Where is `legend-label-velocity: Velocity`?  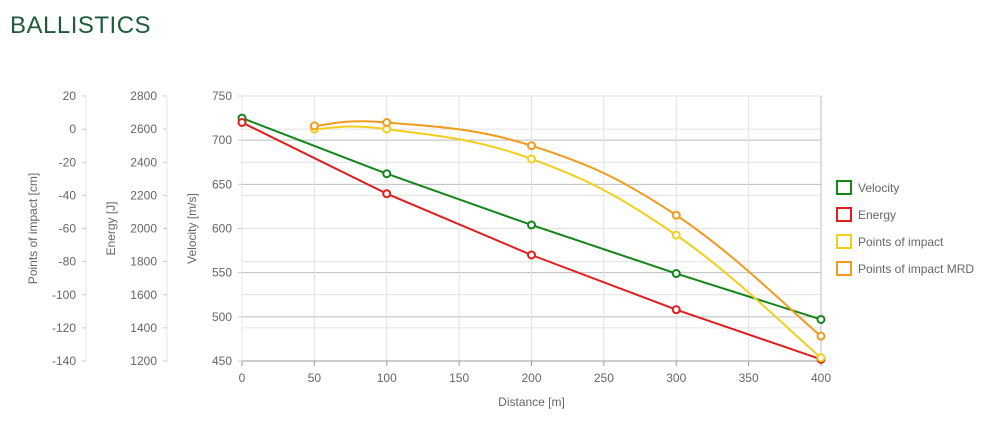
legend-label-velocity: Velocity is located at coordinates (878, 188).